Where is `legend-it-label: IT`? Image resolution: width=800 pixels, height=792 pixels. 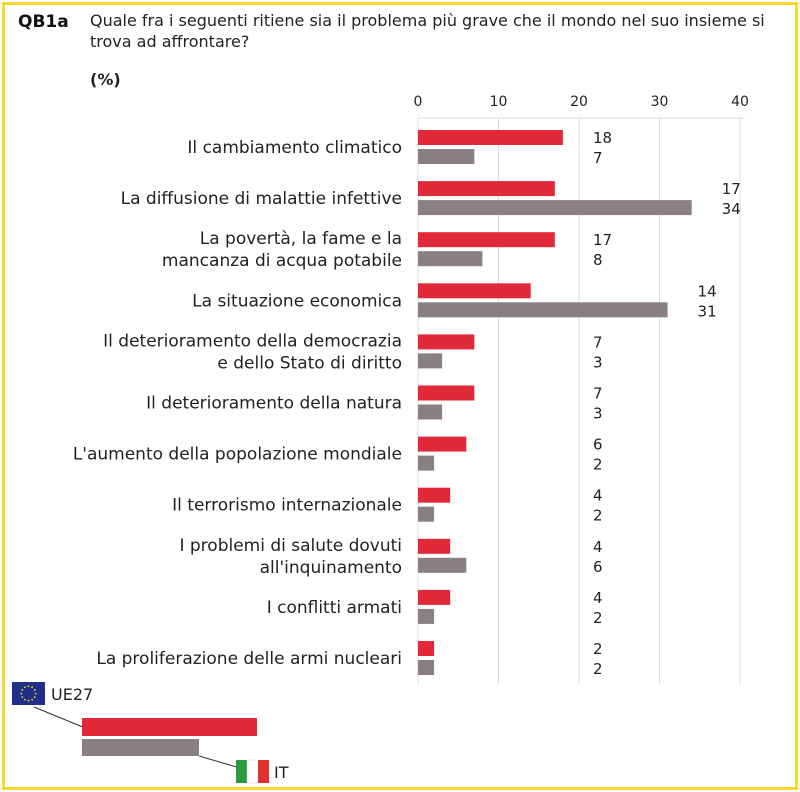
legend-it-label: IT is located at coordinates (281, 772).